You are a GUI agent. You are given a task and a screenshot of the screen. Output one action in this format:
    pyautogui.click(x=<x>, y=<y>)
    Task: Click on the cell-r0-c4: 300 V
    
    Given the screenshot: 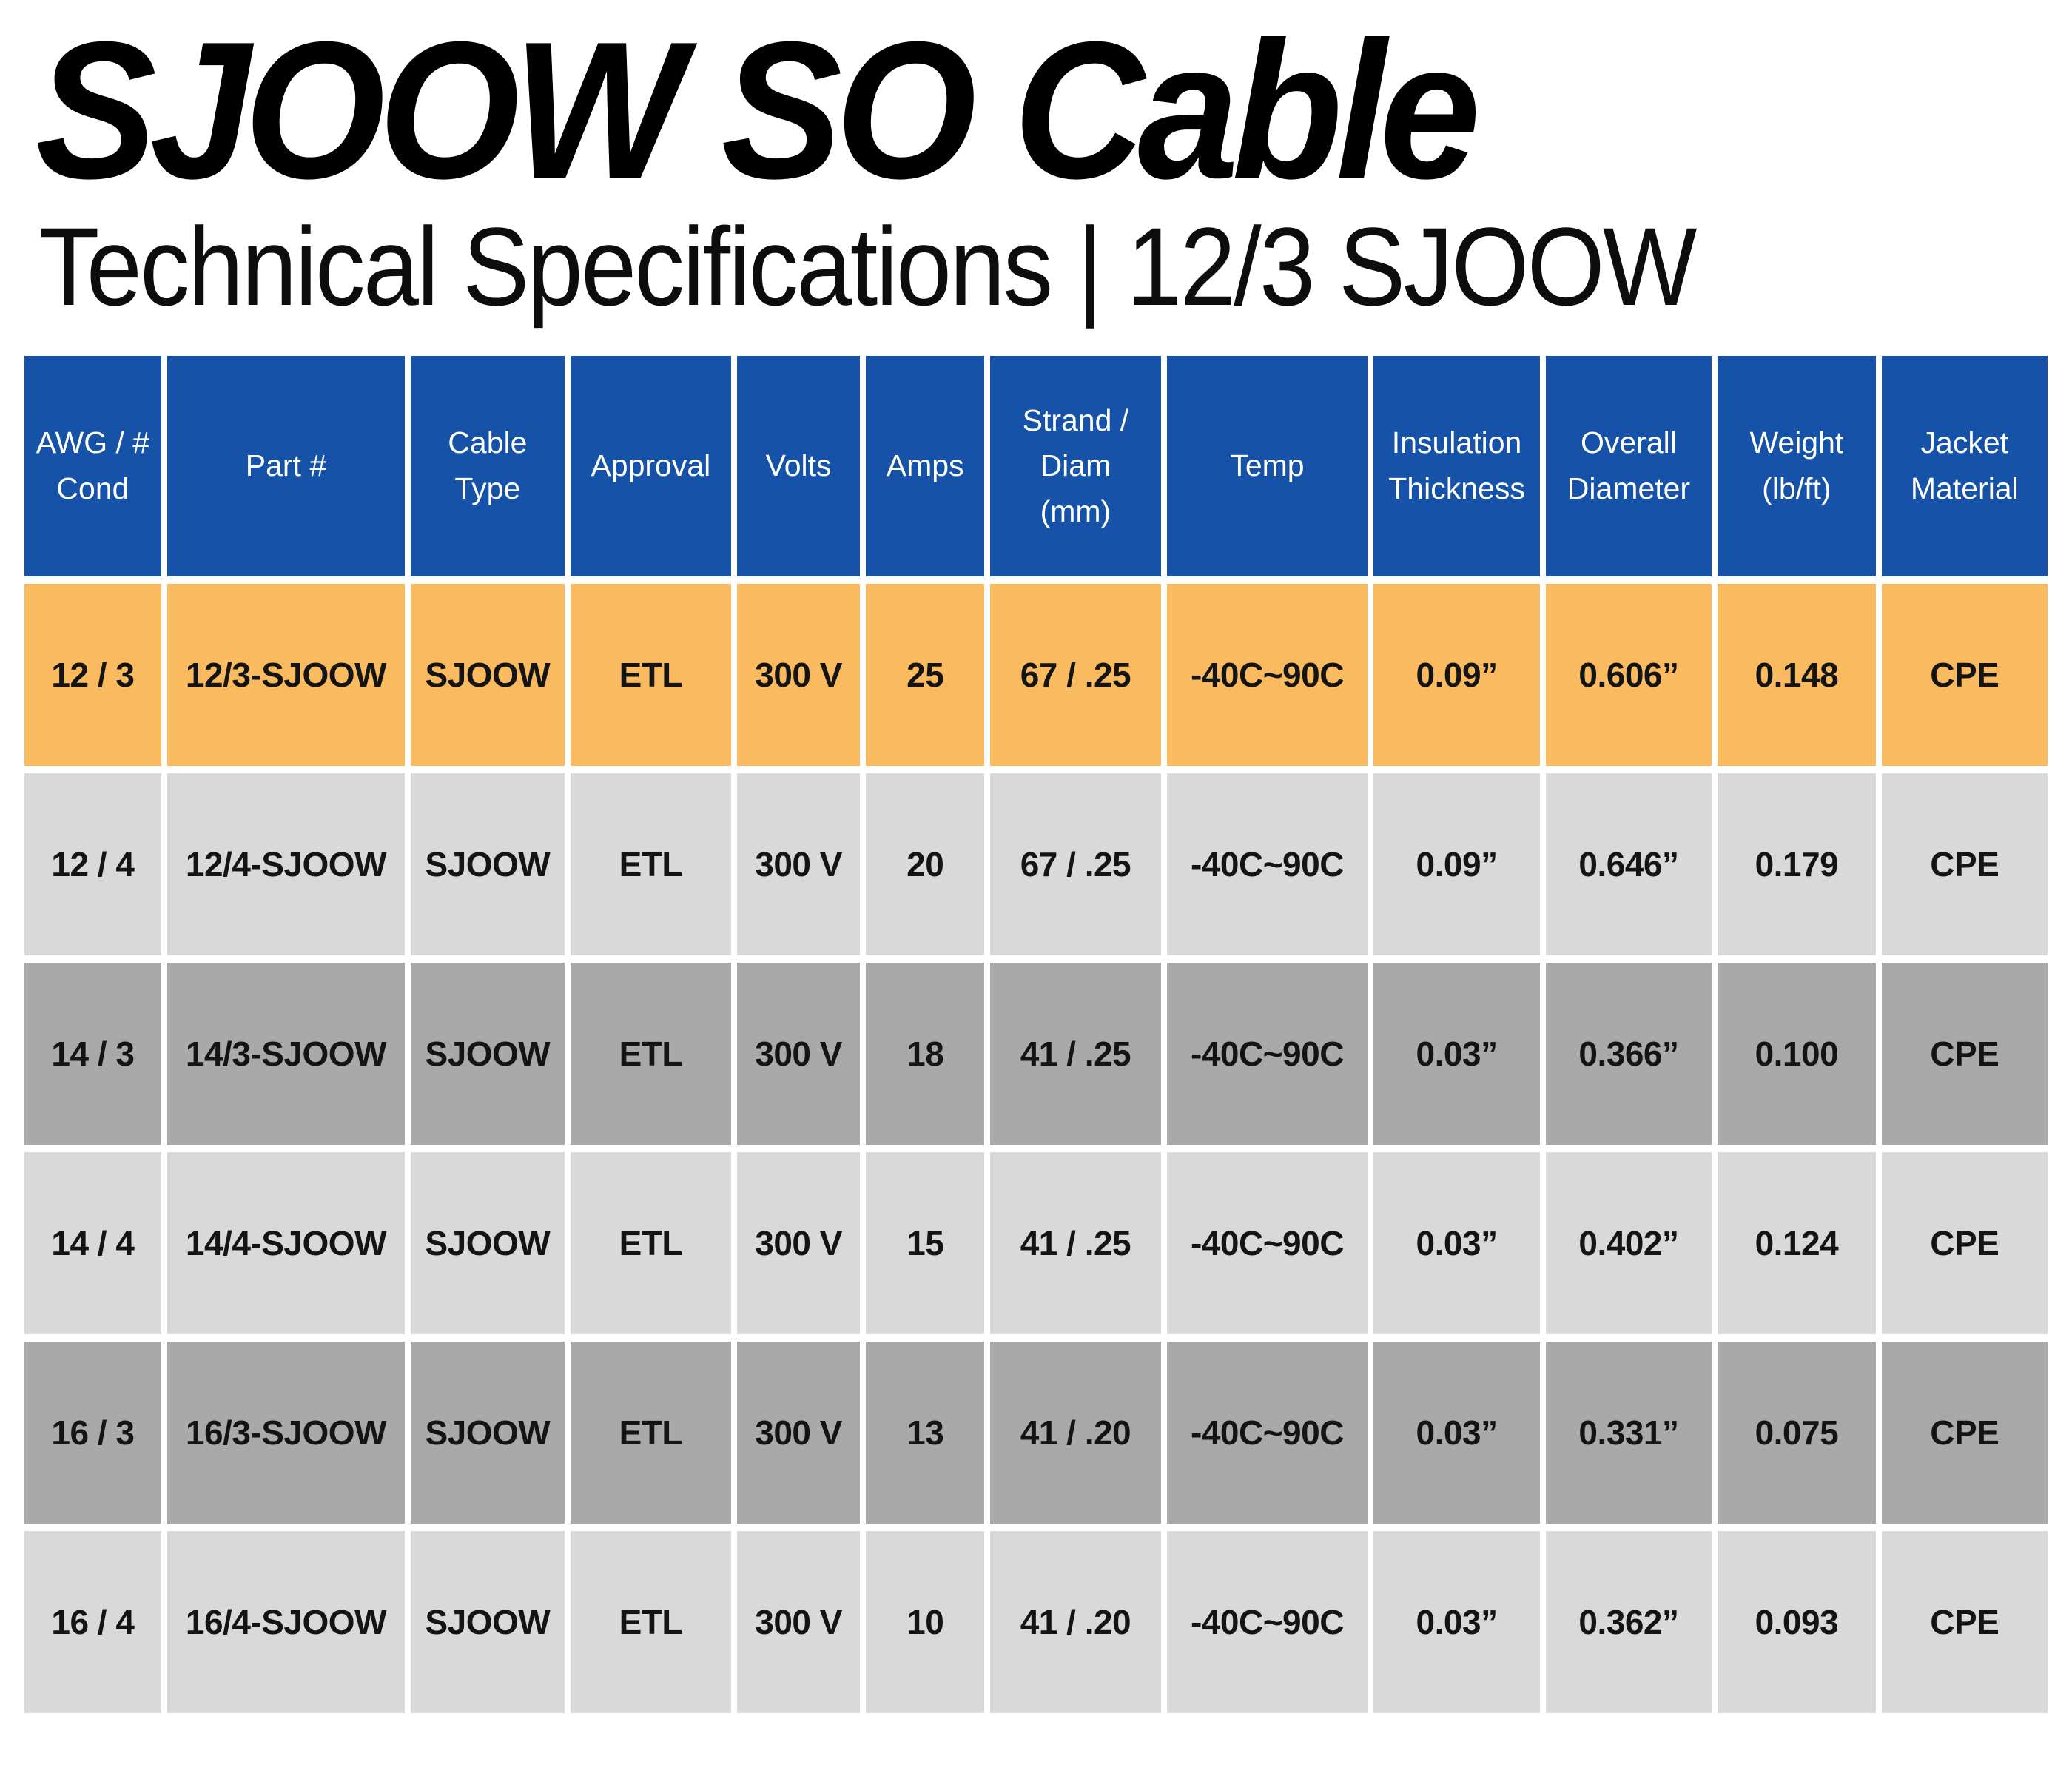 What is the action you would take?
    pyautogui.click(x=799, y=674)
    